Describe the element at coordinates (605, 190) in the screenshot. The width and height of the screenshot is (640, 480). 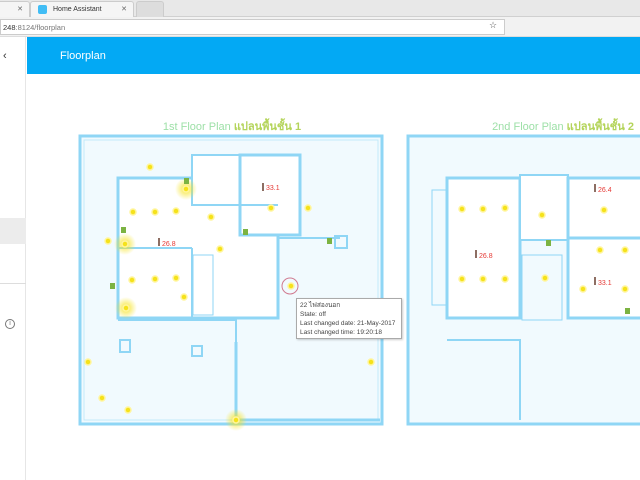
I see `temperature-value: 26.4` at that location.